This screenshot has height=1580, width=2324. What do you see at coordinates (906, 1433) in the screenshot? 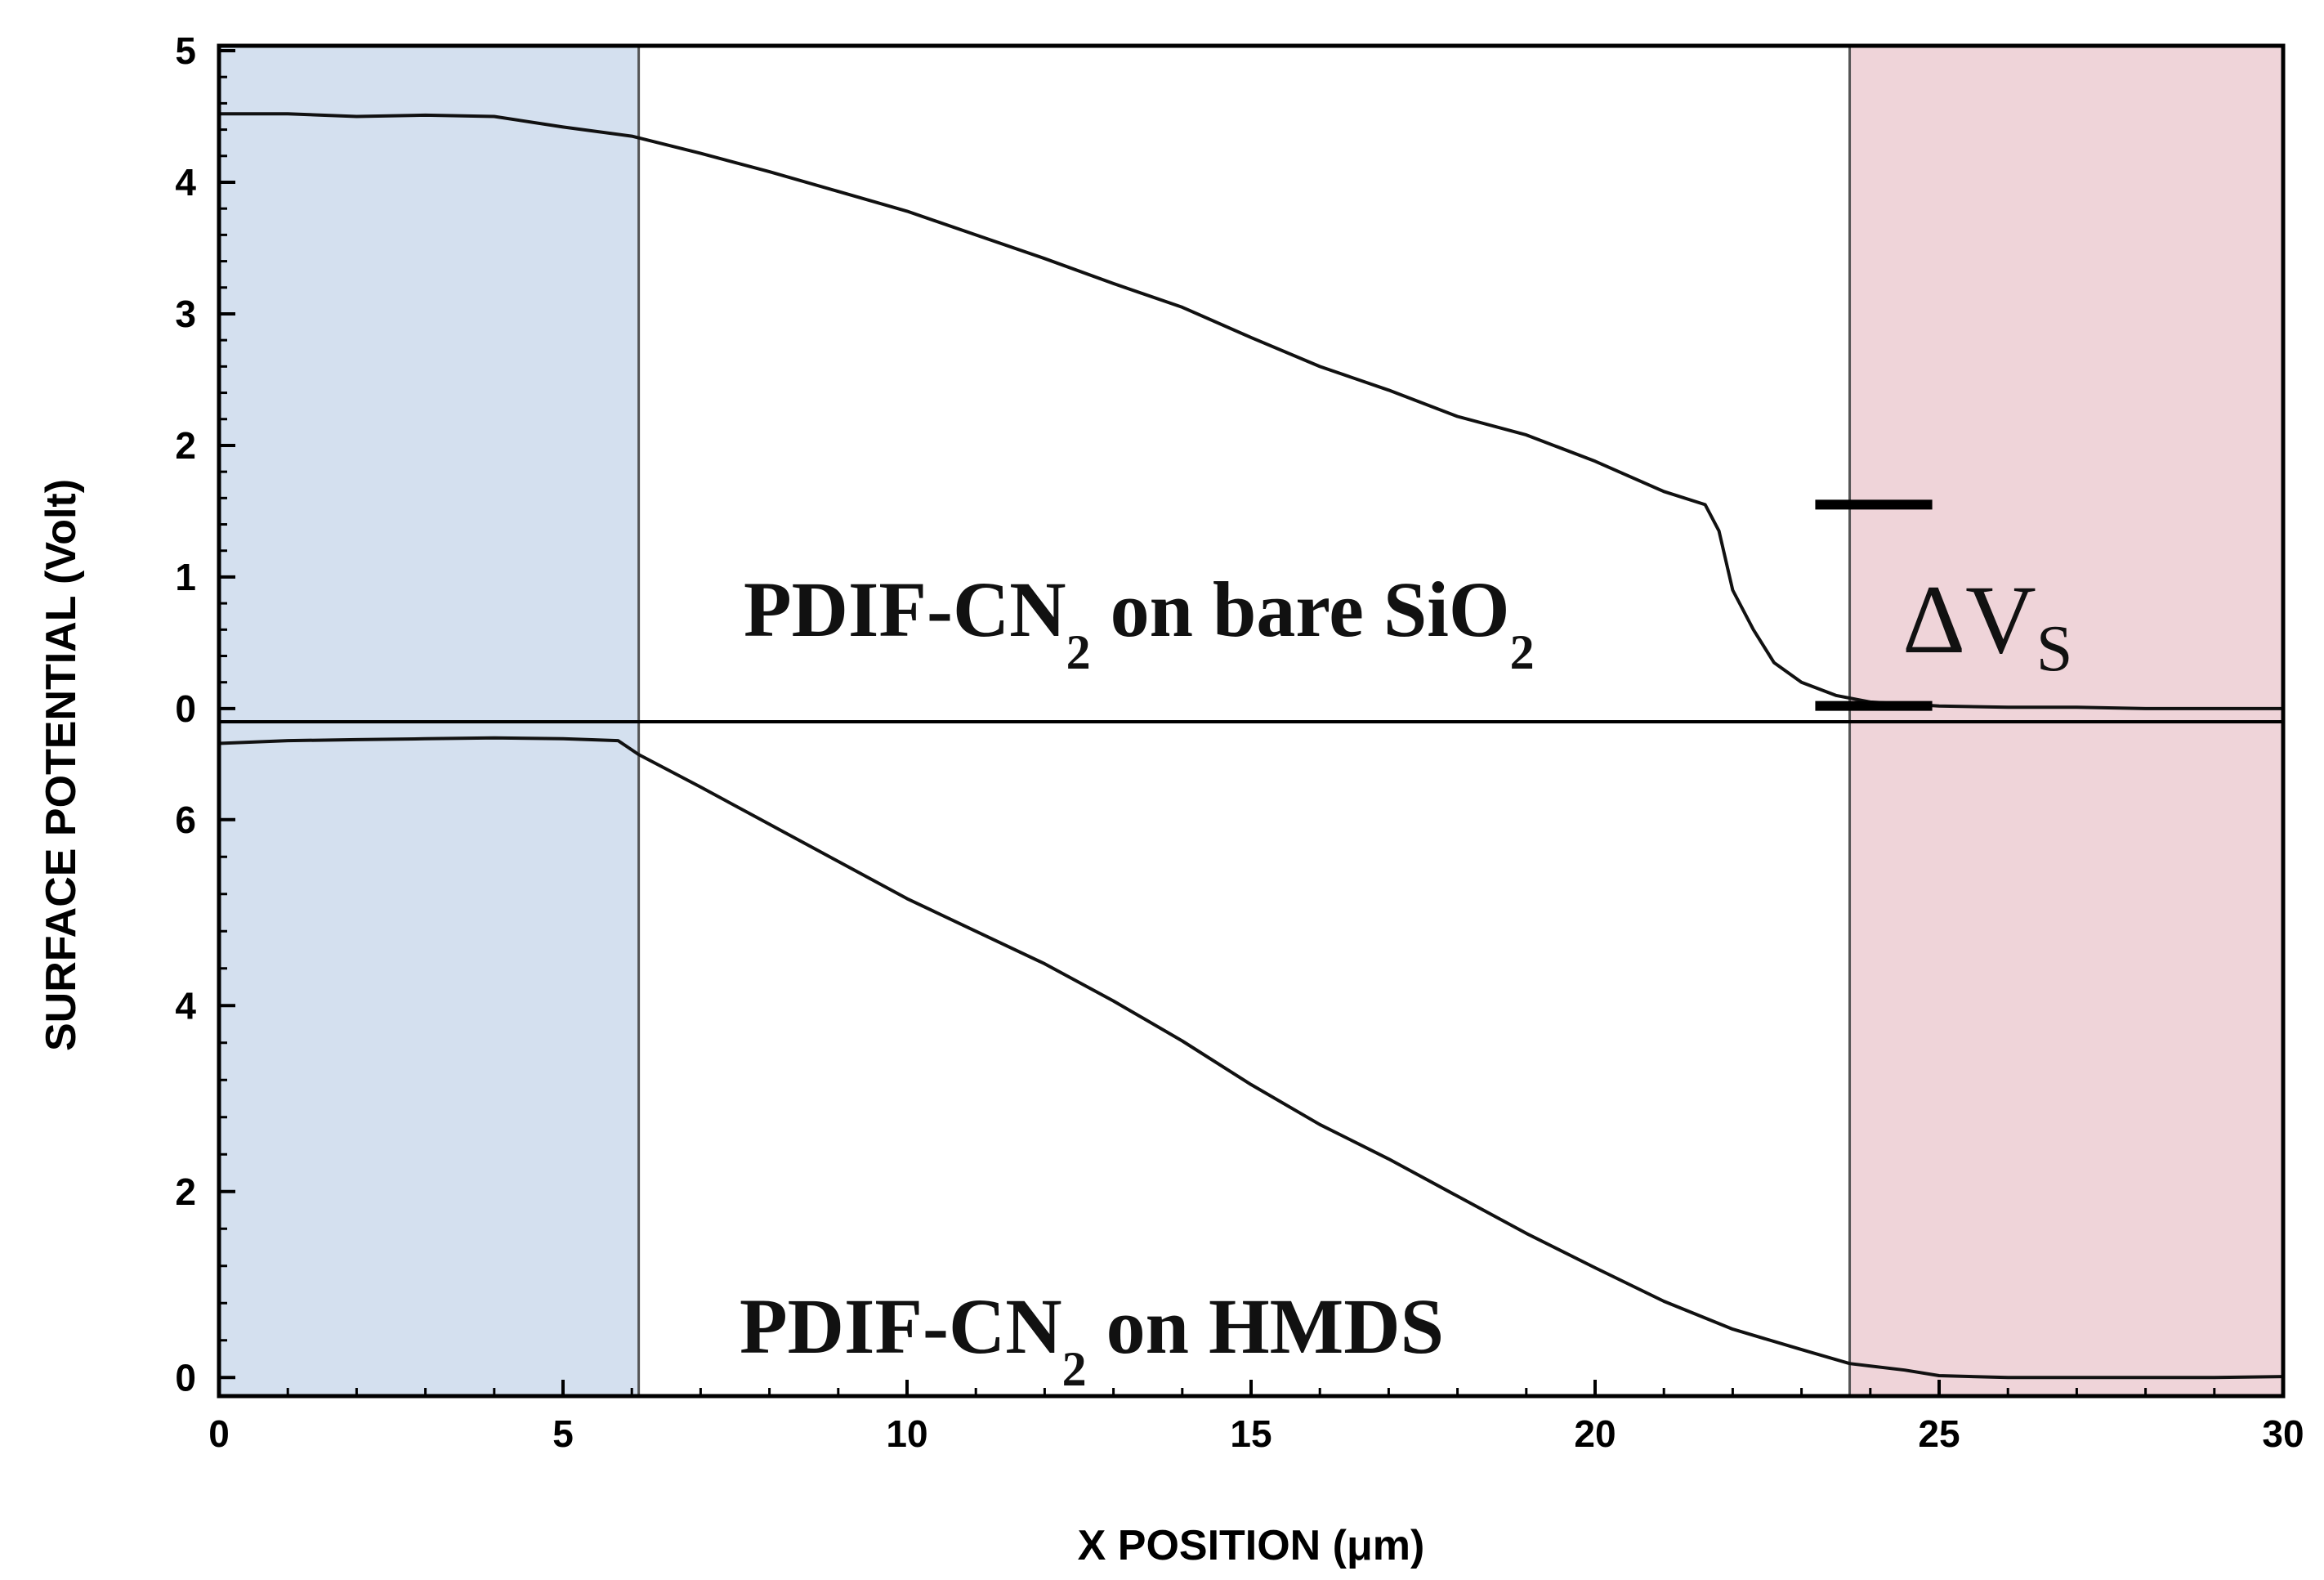
I see `x-tick-label: 10` at bounding box center [906, 1433].